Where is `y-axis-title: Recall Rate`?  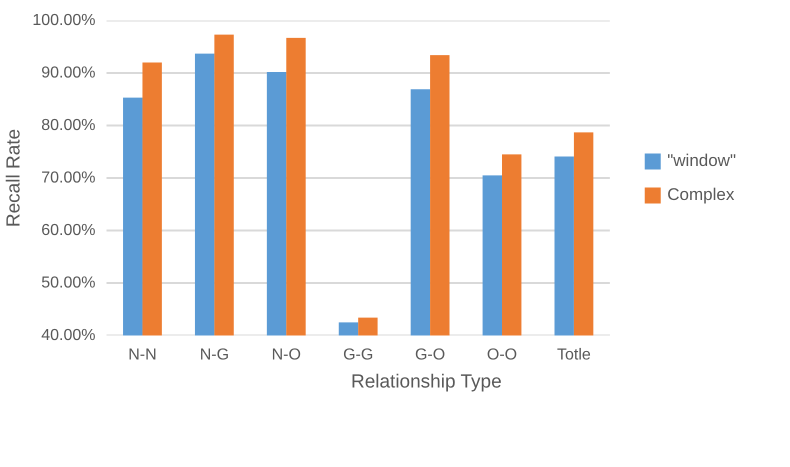 y-axis-title: Recall Rate is located at coordinates (13, 178).